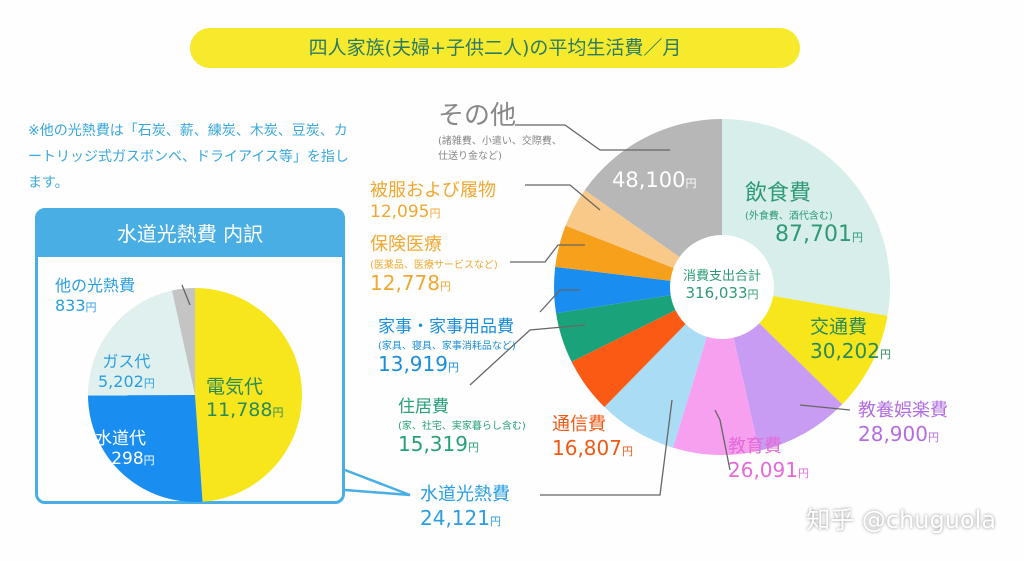 The width and height of the screenshot is (1024, 561). Describe the element at coordinates (592, 437) in the screenshot. I see `label-communication: 通信費 16,807円` at that location.